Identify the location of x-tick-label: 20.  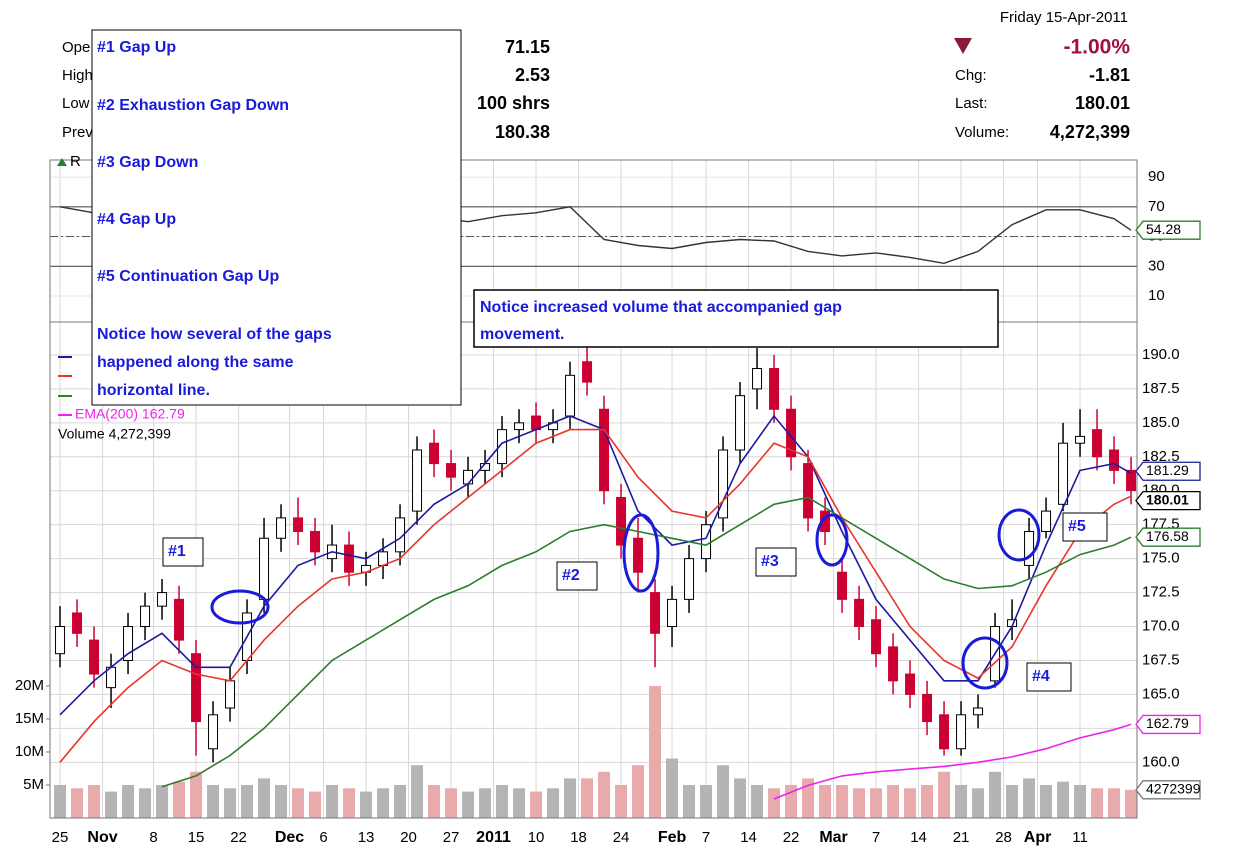
(408, 837).